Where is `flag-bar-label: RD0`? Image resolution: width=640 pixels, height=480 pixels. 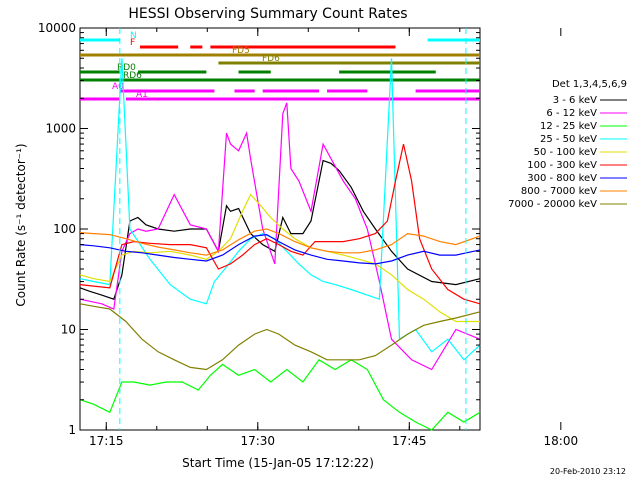
flag-bar-label: RD0 is located at coordinates (126, 68).